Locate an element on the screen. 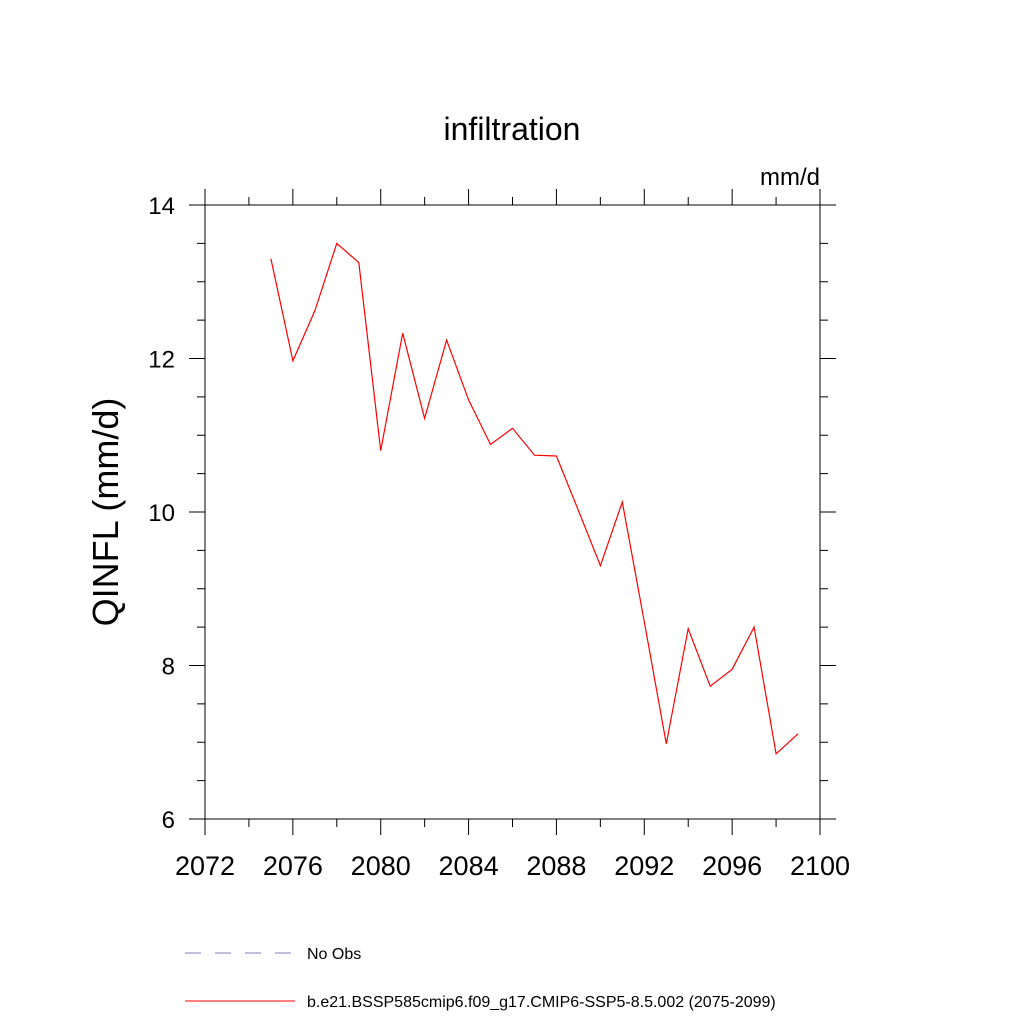  x-tick-label: 2080 is located at coordinates (381, 866).